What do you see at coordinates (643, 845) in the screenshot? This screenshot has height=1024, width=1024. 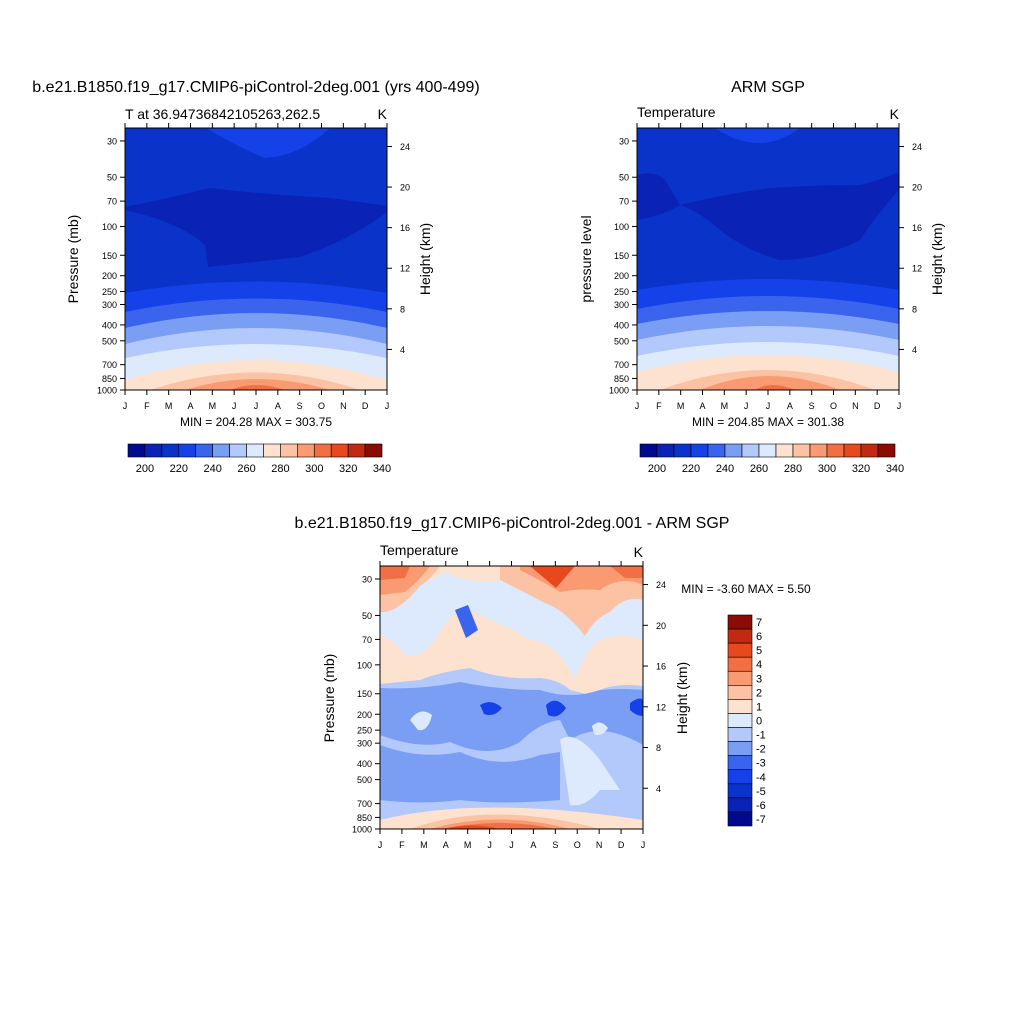 I see `diff-month-label: J` at bounding box center [643, 845].